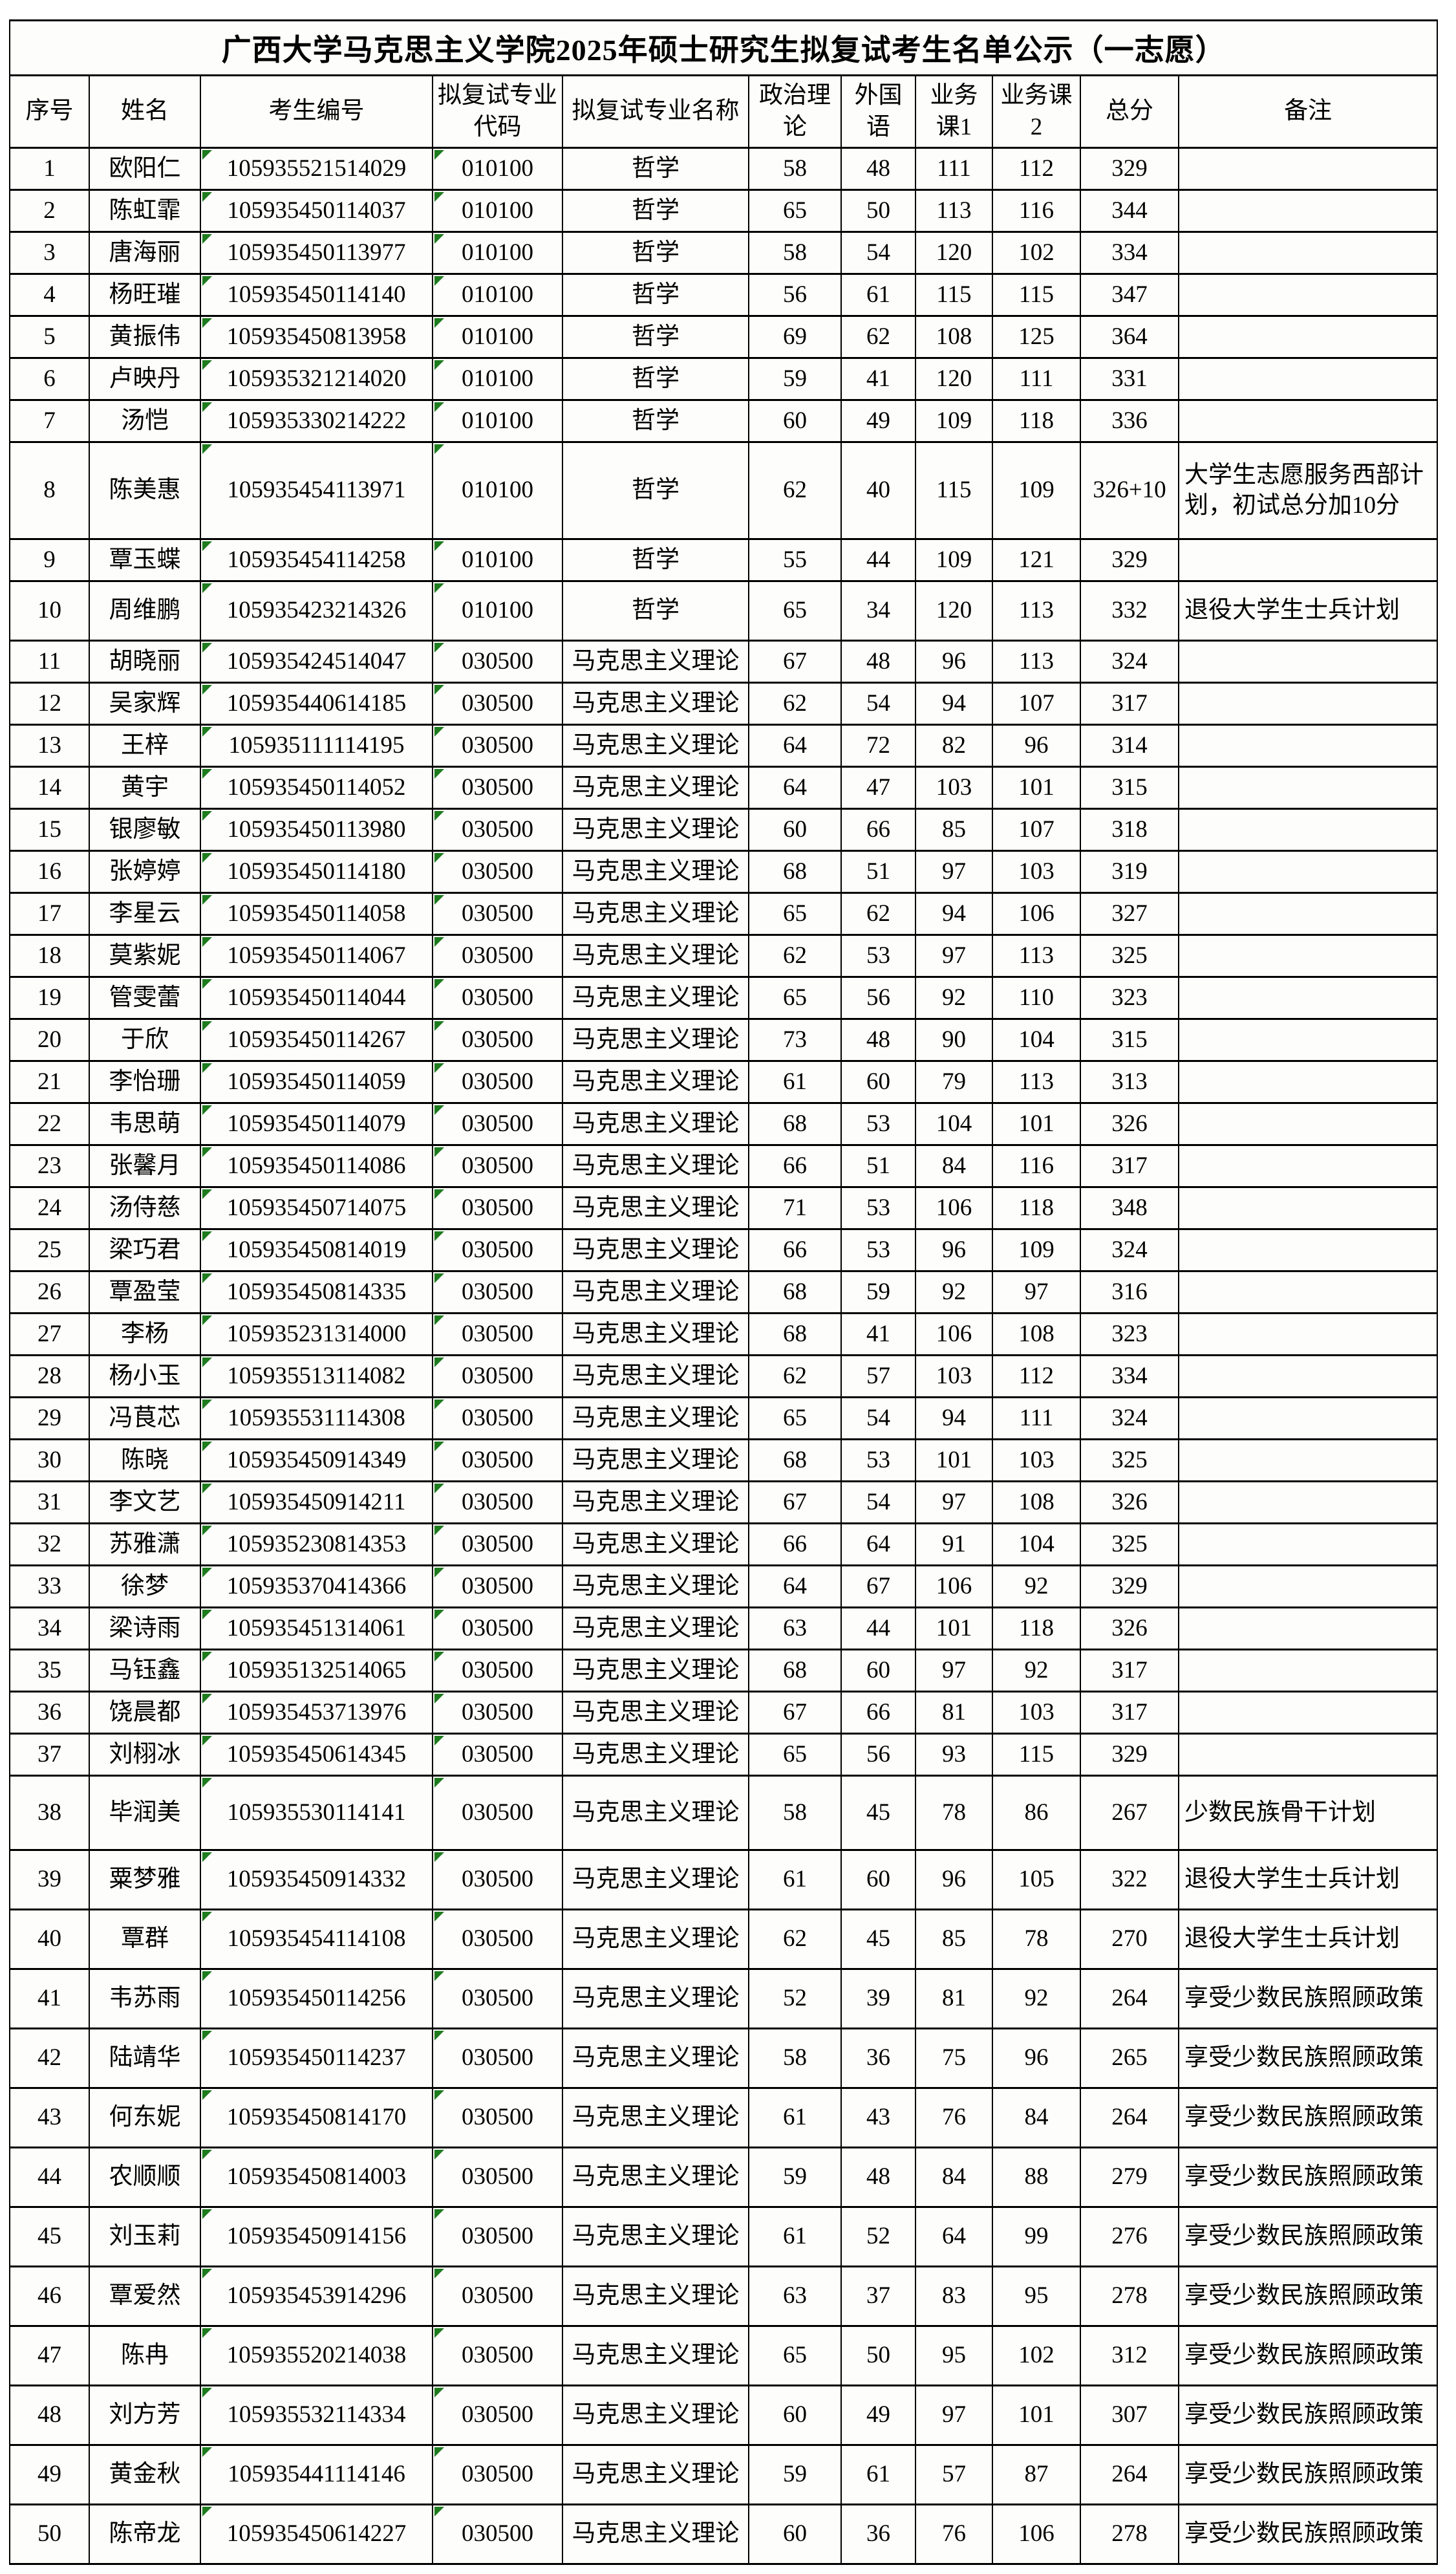  I want to click on cell-politics-score: 68, so click(795, 1671).